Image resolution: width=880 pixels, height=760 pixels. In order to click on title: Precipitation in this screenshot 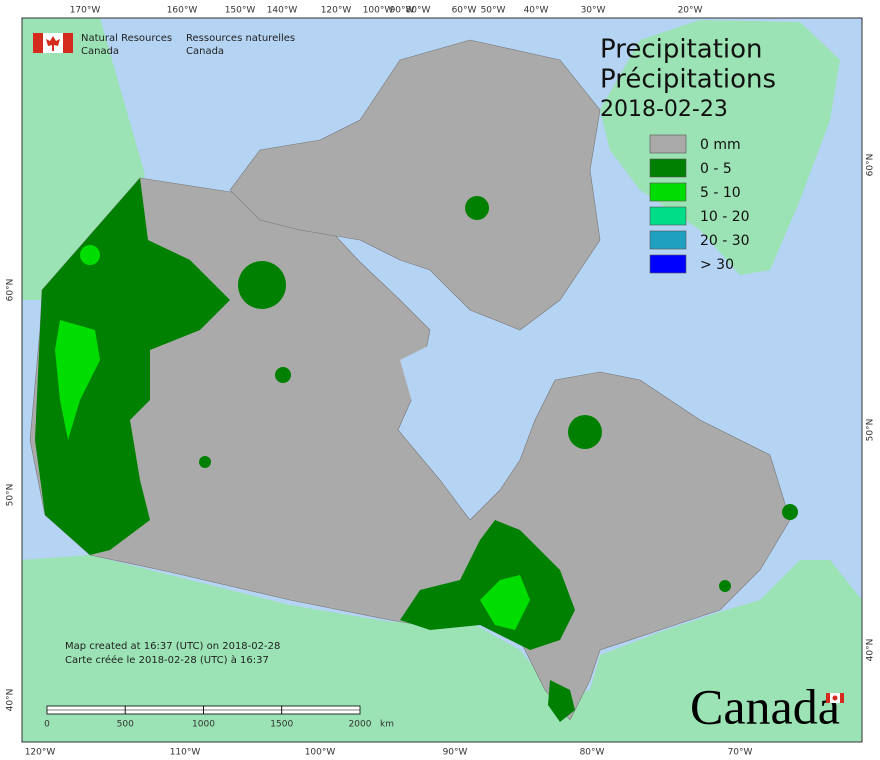, I will do `click(681, 50)`.